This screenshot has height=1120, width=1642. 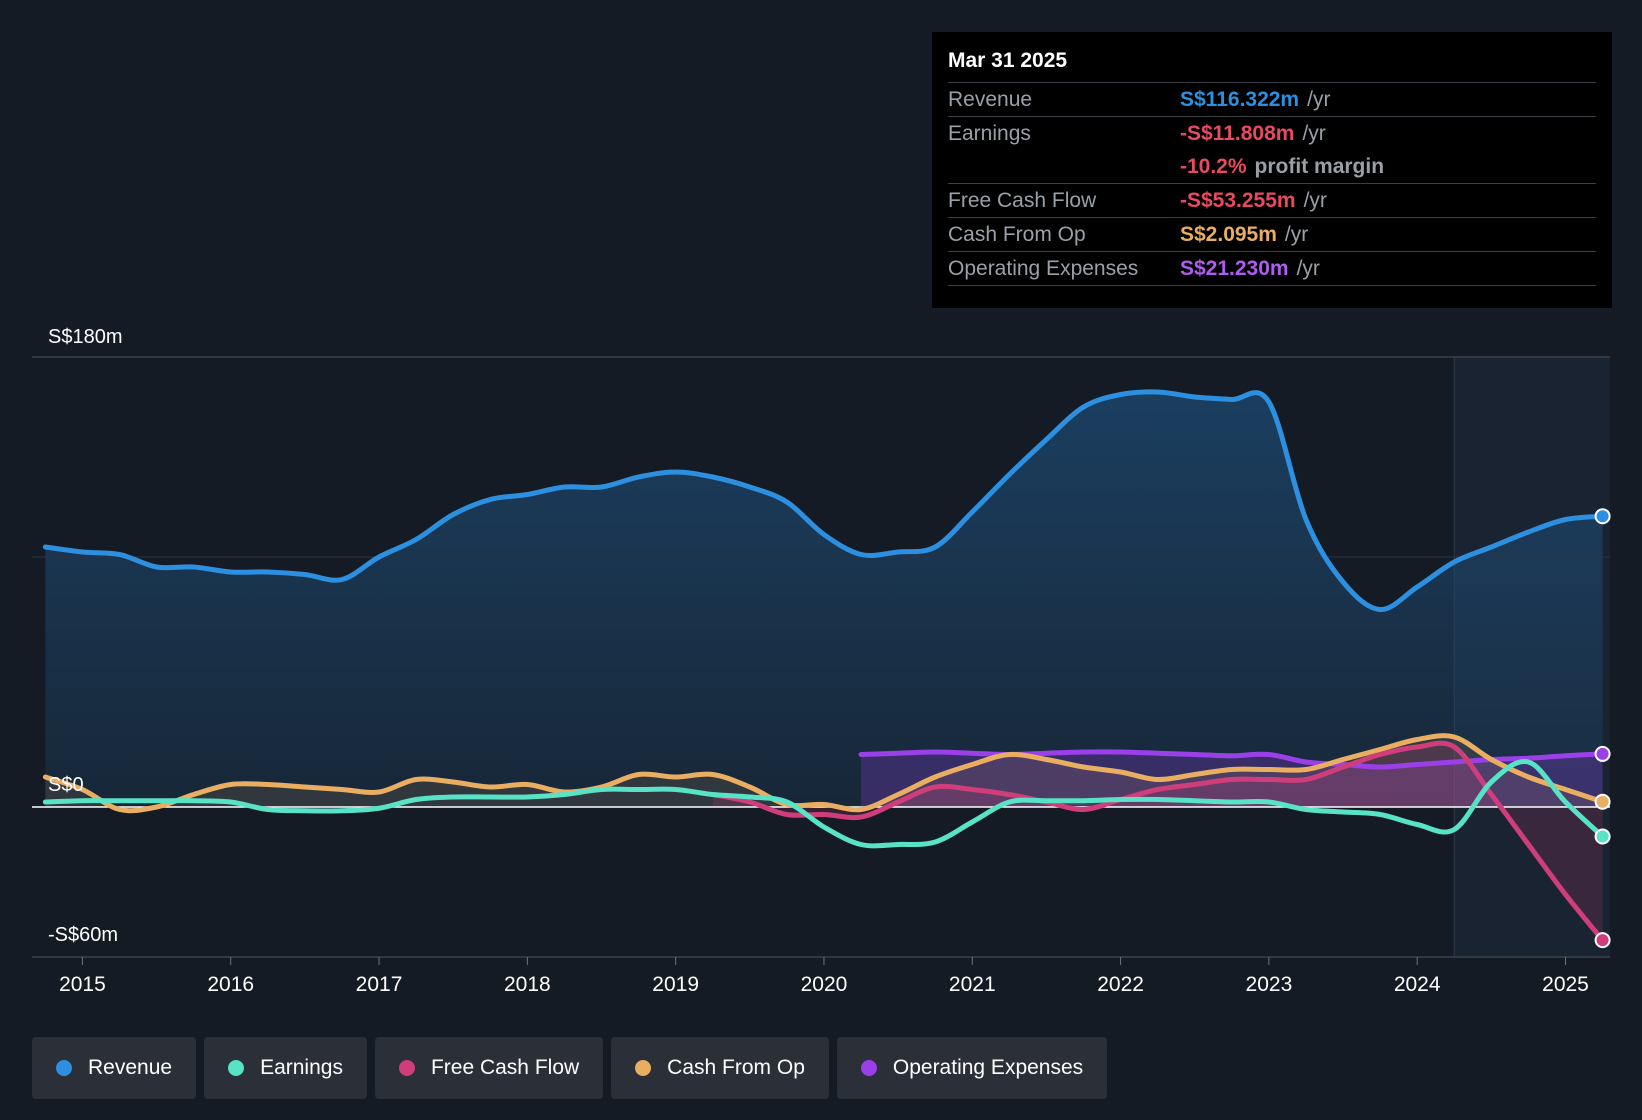 What do you see at coordinates (1022, 200) in the screenshot?
I see `tooltip-label: Free Cash Flow` at bounding box center [1022, 200].